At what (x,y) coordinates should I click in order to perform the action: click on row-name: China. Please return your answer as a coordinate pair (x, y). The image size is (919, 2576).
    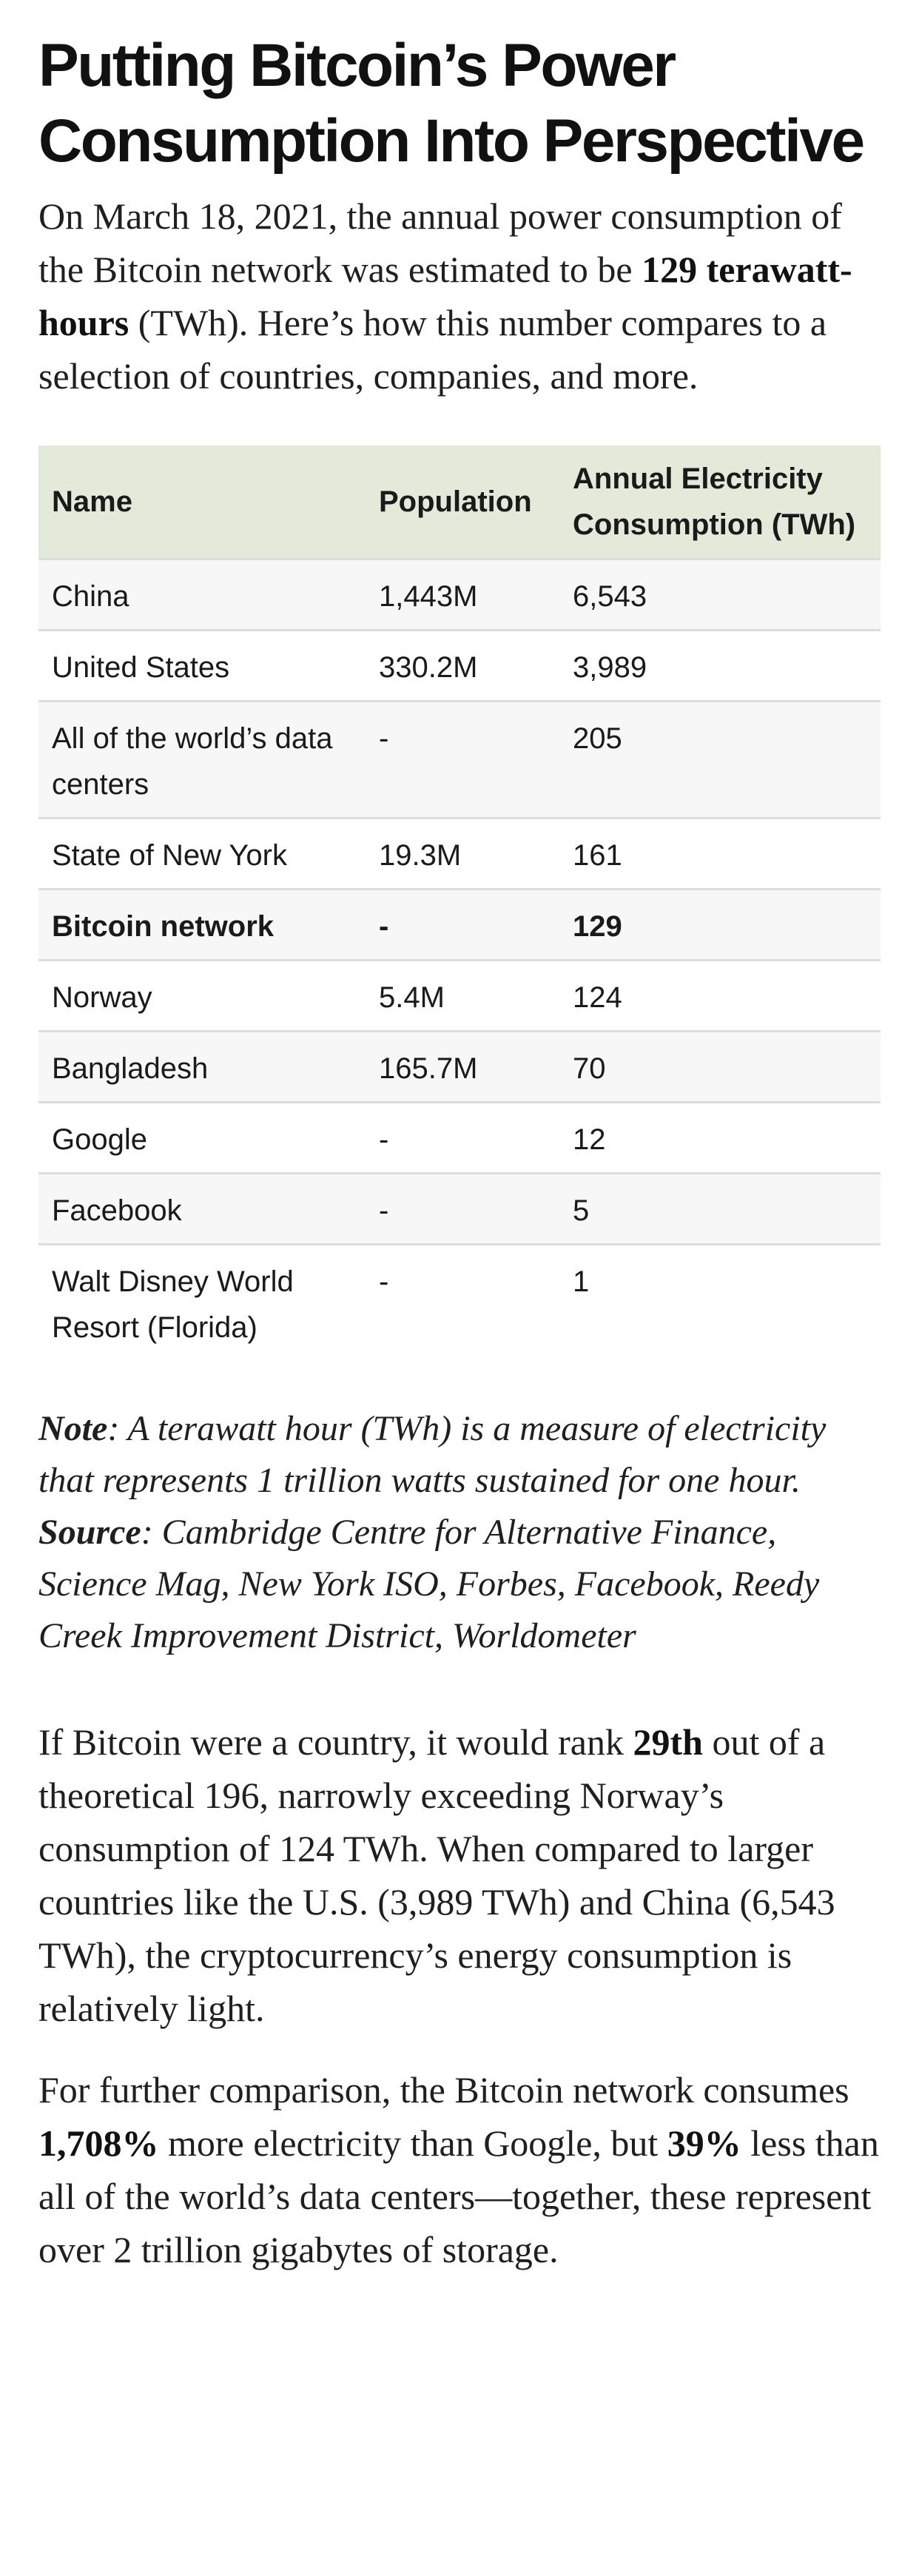
    Looking at the image, I should click on (202, 594).